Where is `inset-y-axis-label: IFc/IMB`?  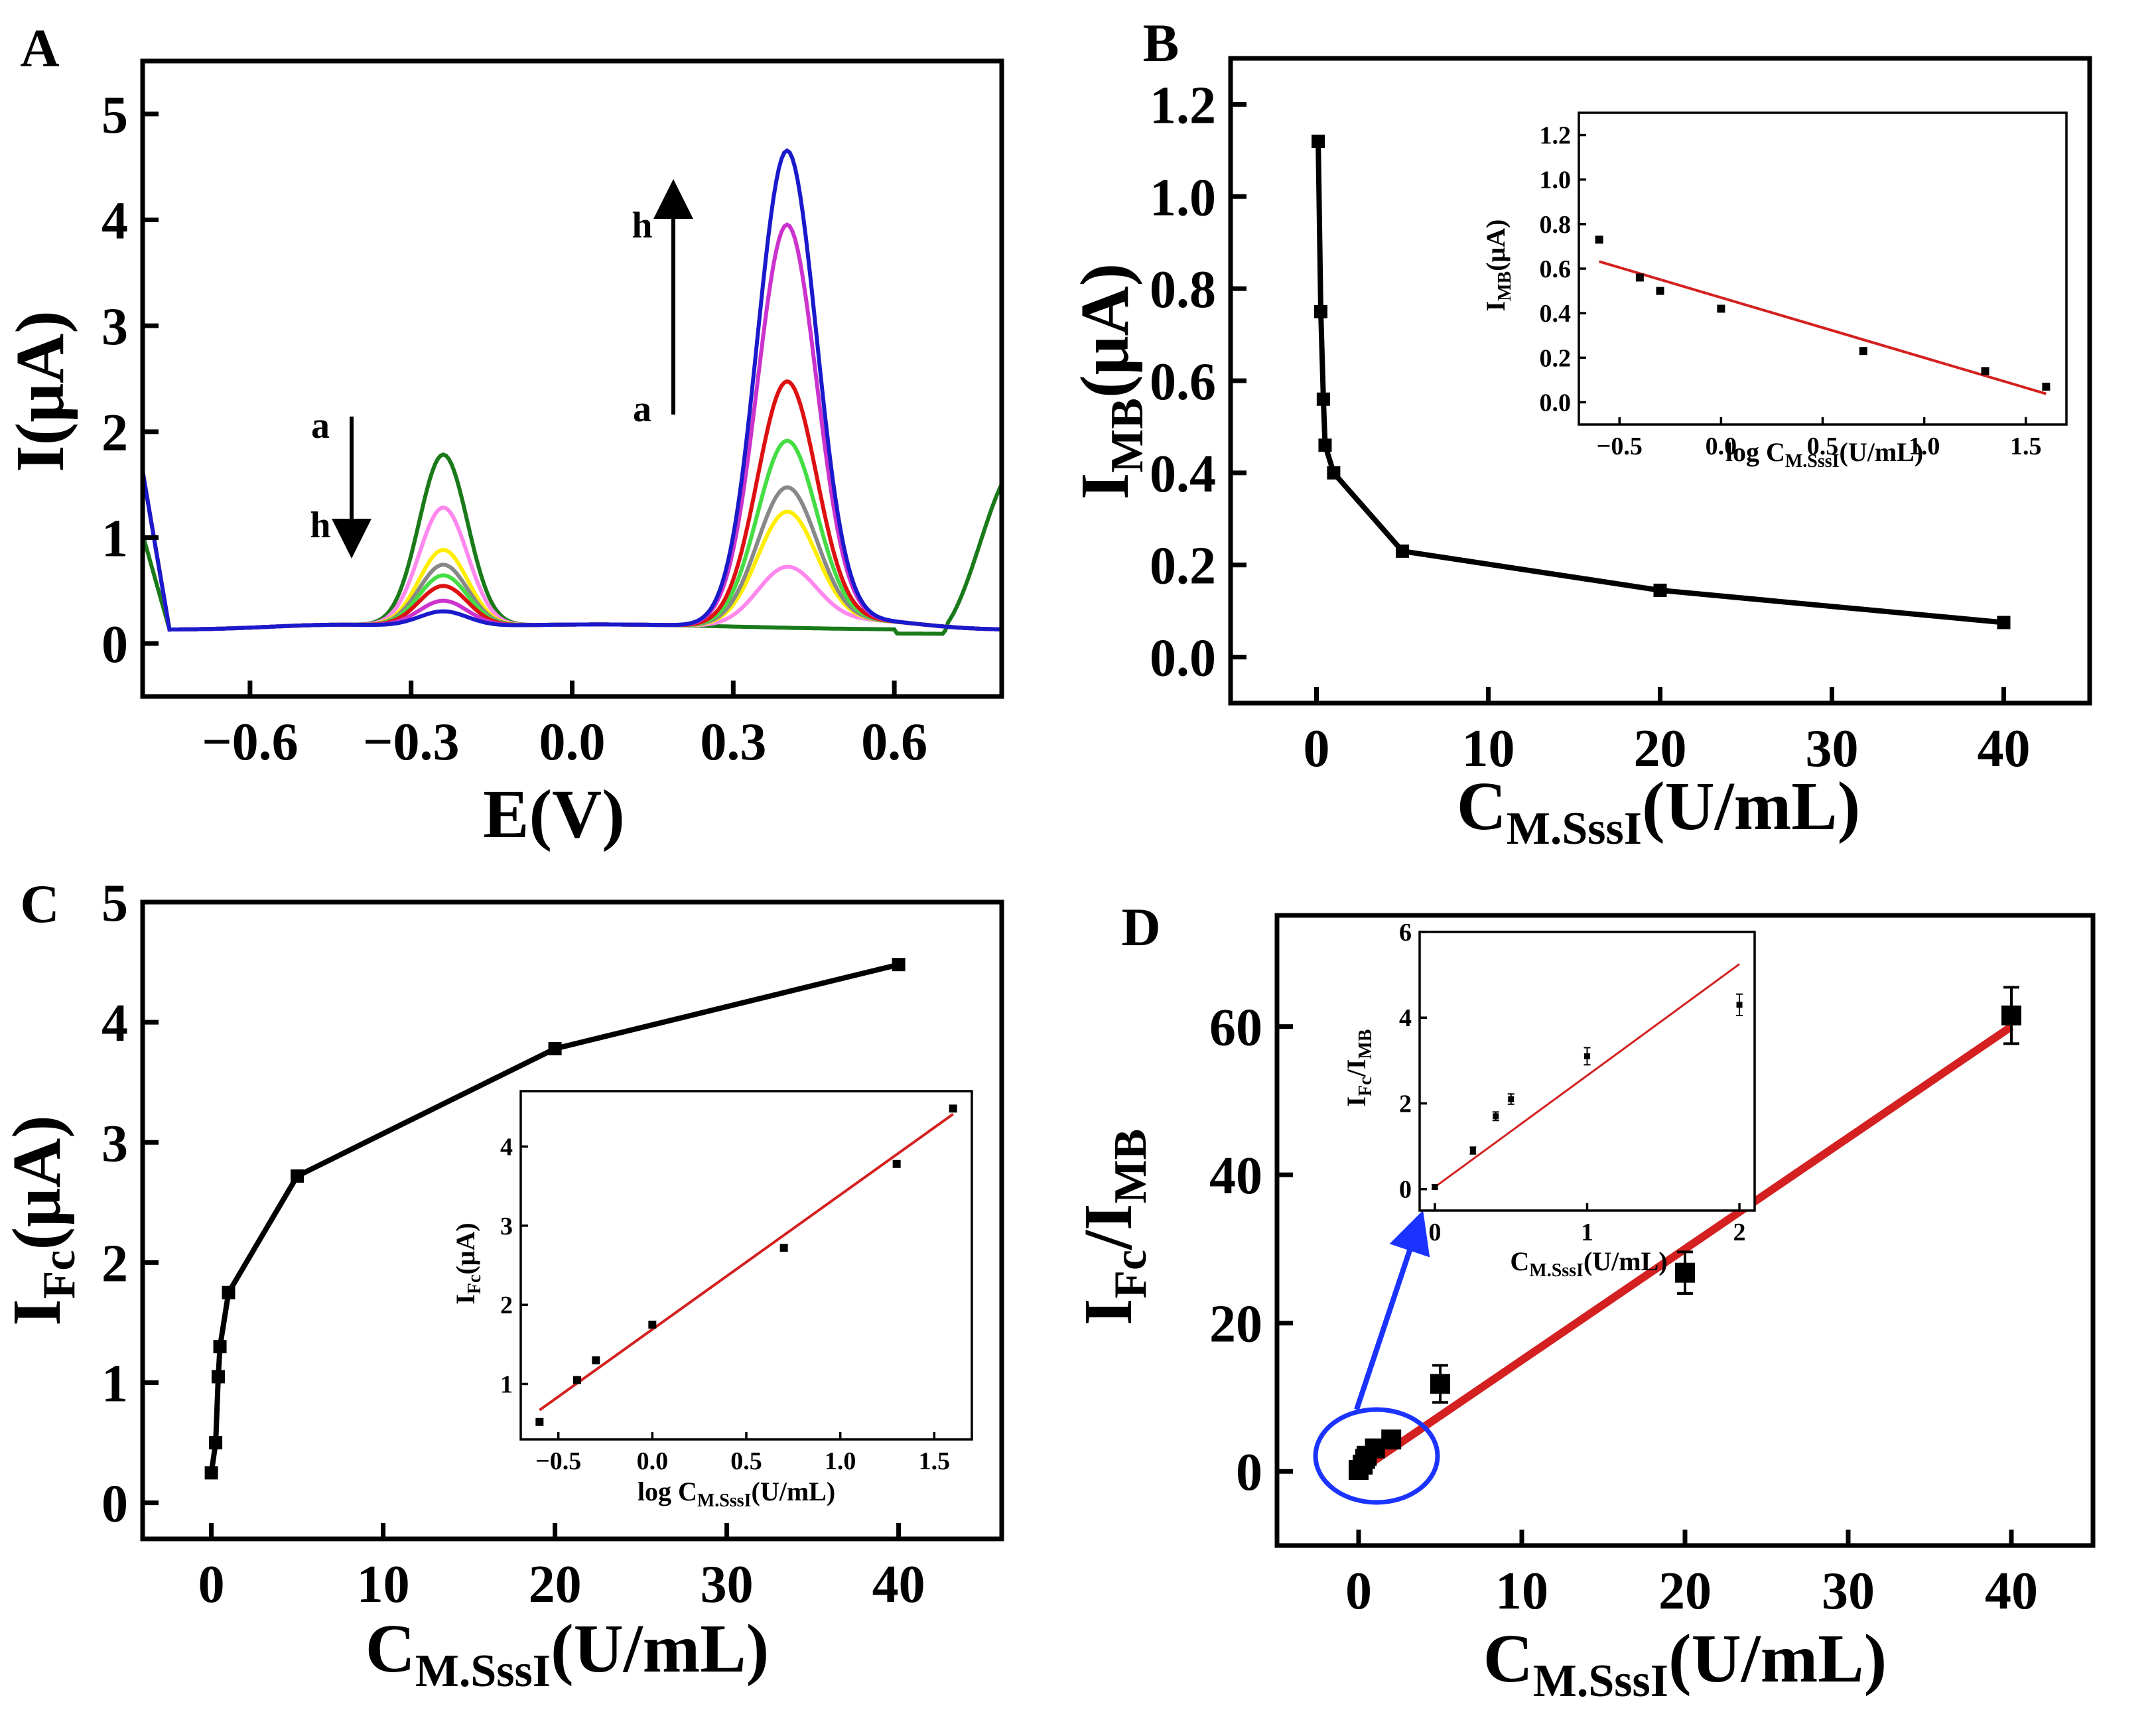 inset-y-axis-label: IFc/IMB is located at coordinates (1358, 1068).